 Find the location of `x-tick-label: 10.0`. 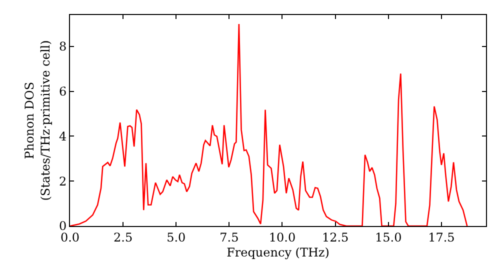

x-tick-label: 10.0 is located at coordinates (282, 237).